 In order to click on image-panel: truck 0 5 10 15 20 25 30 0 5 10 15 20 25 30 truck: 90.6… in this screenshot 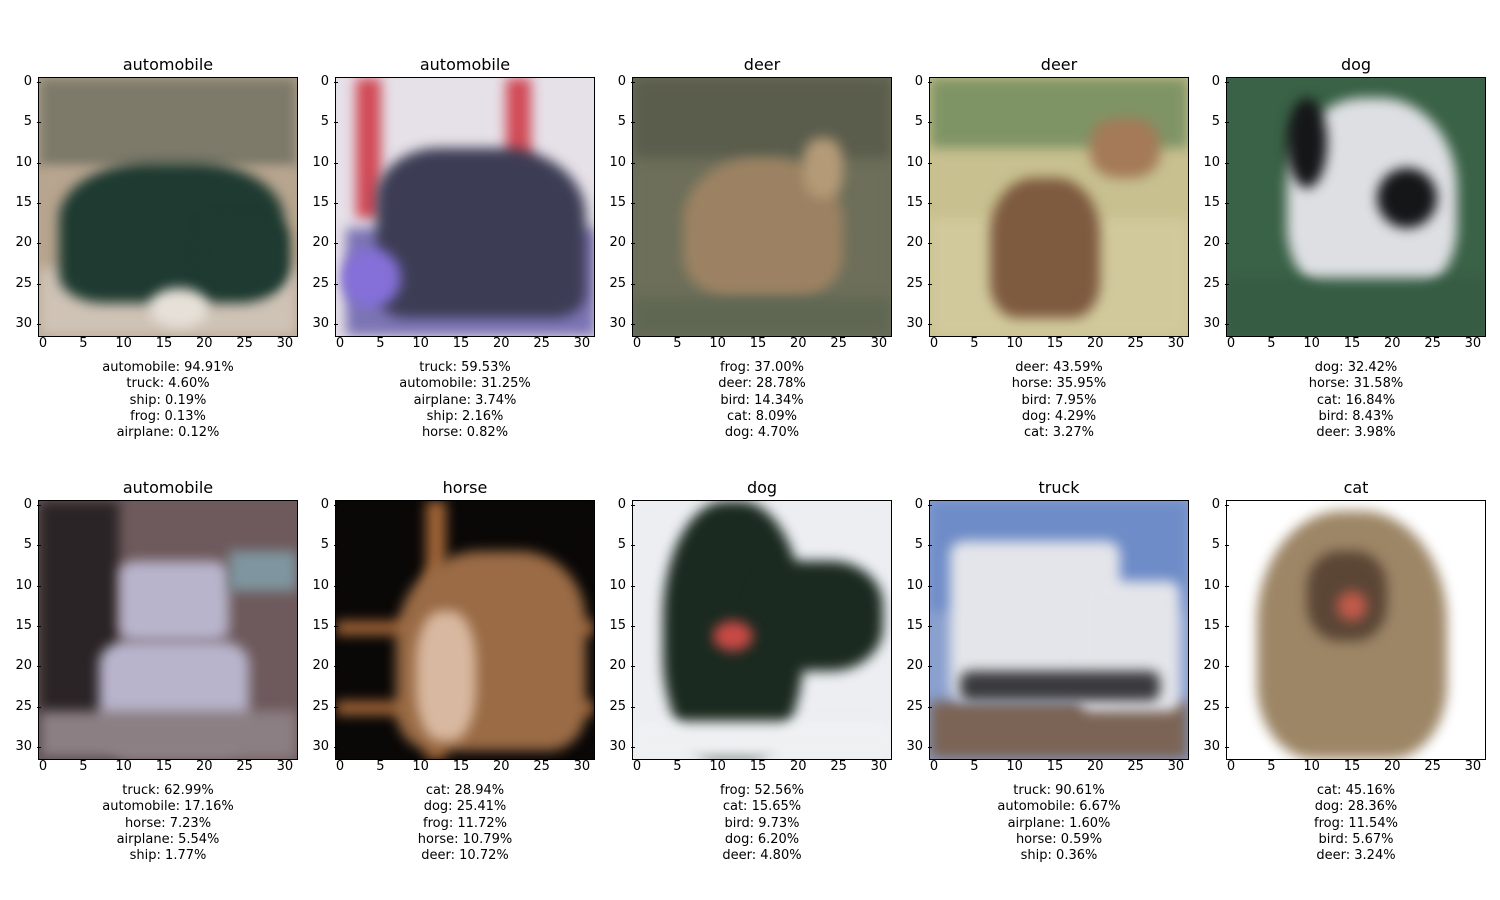, I will do `click(1047, 676)`.